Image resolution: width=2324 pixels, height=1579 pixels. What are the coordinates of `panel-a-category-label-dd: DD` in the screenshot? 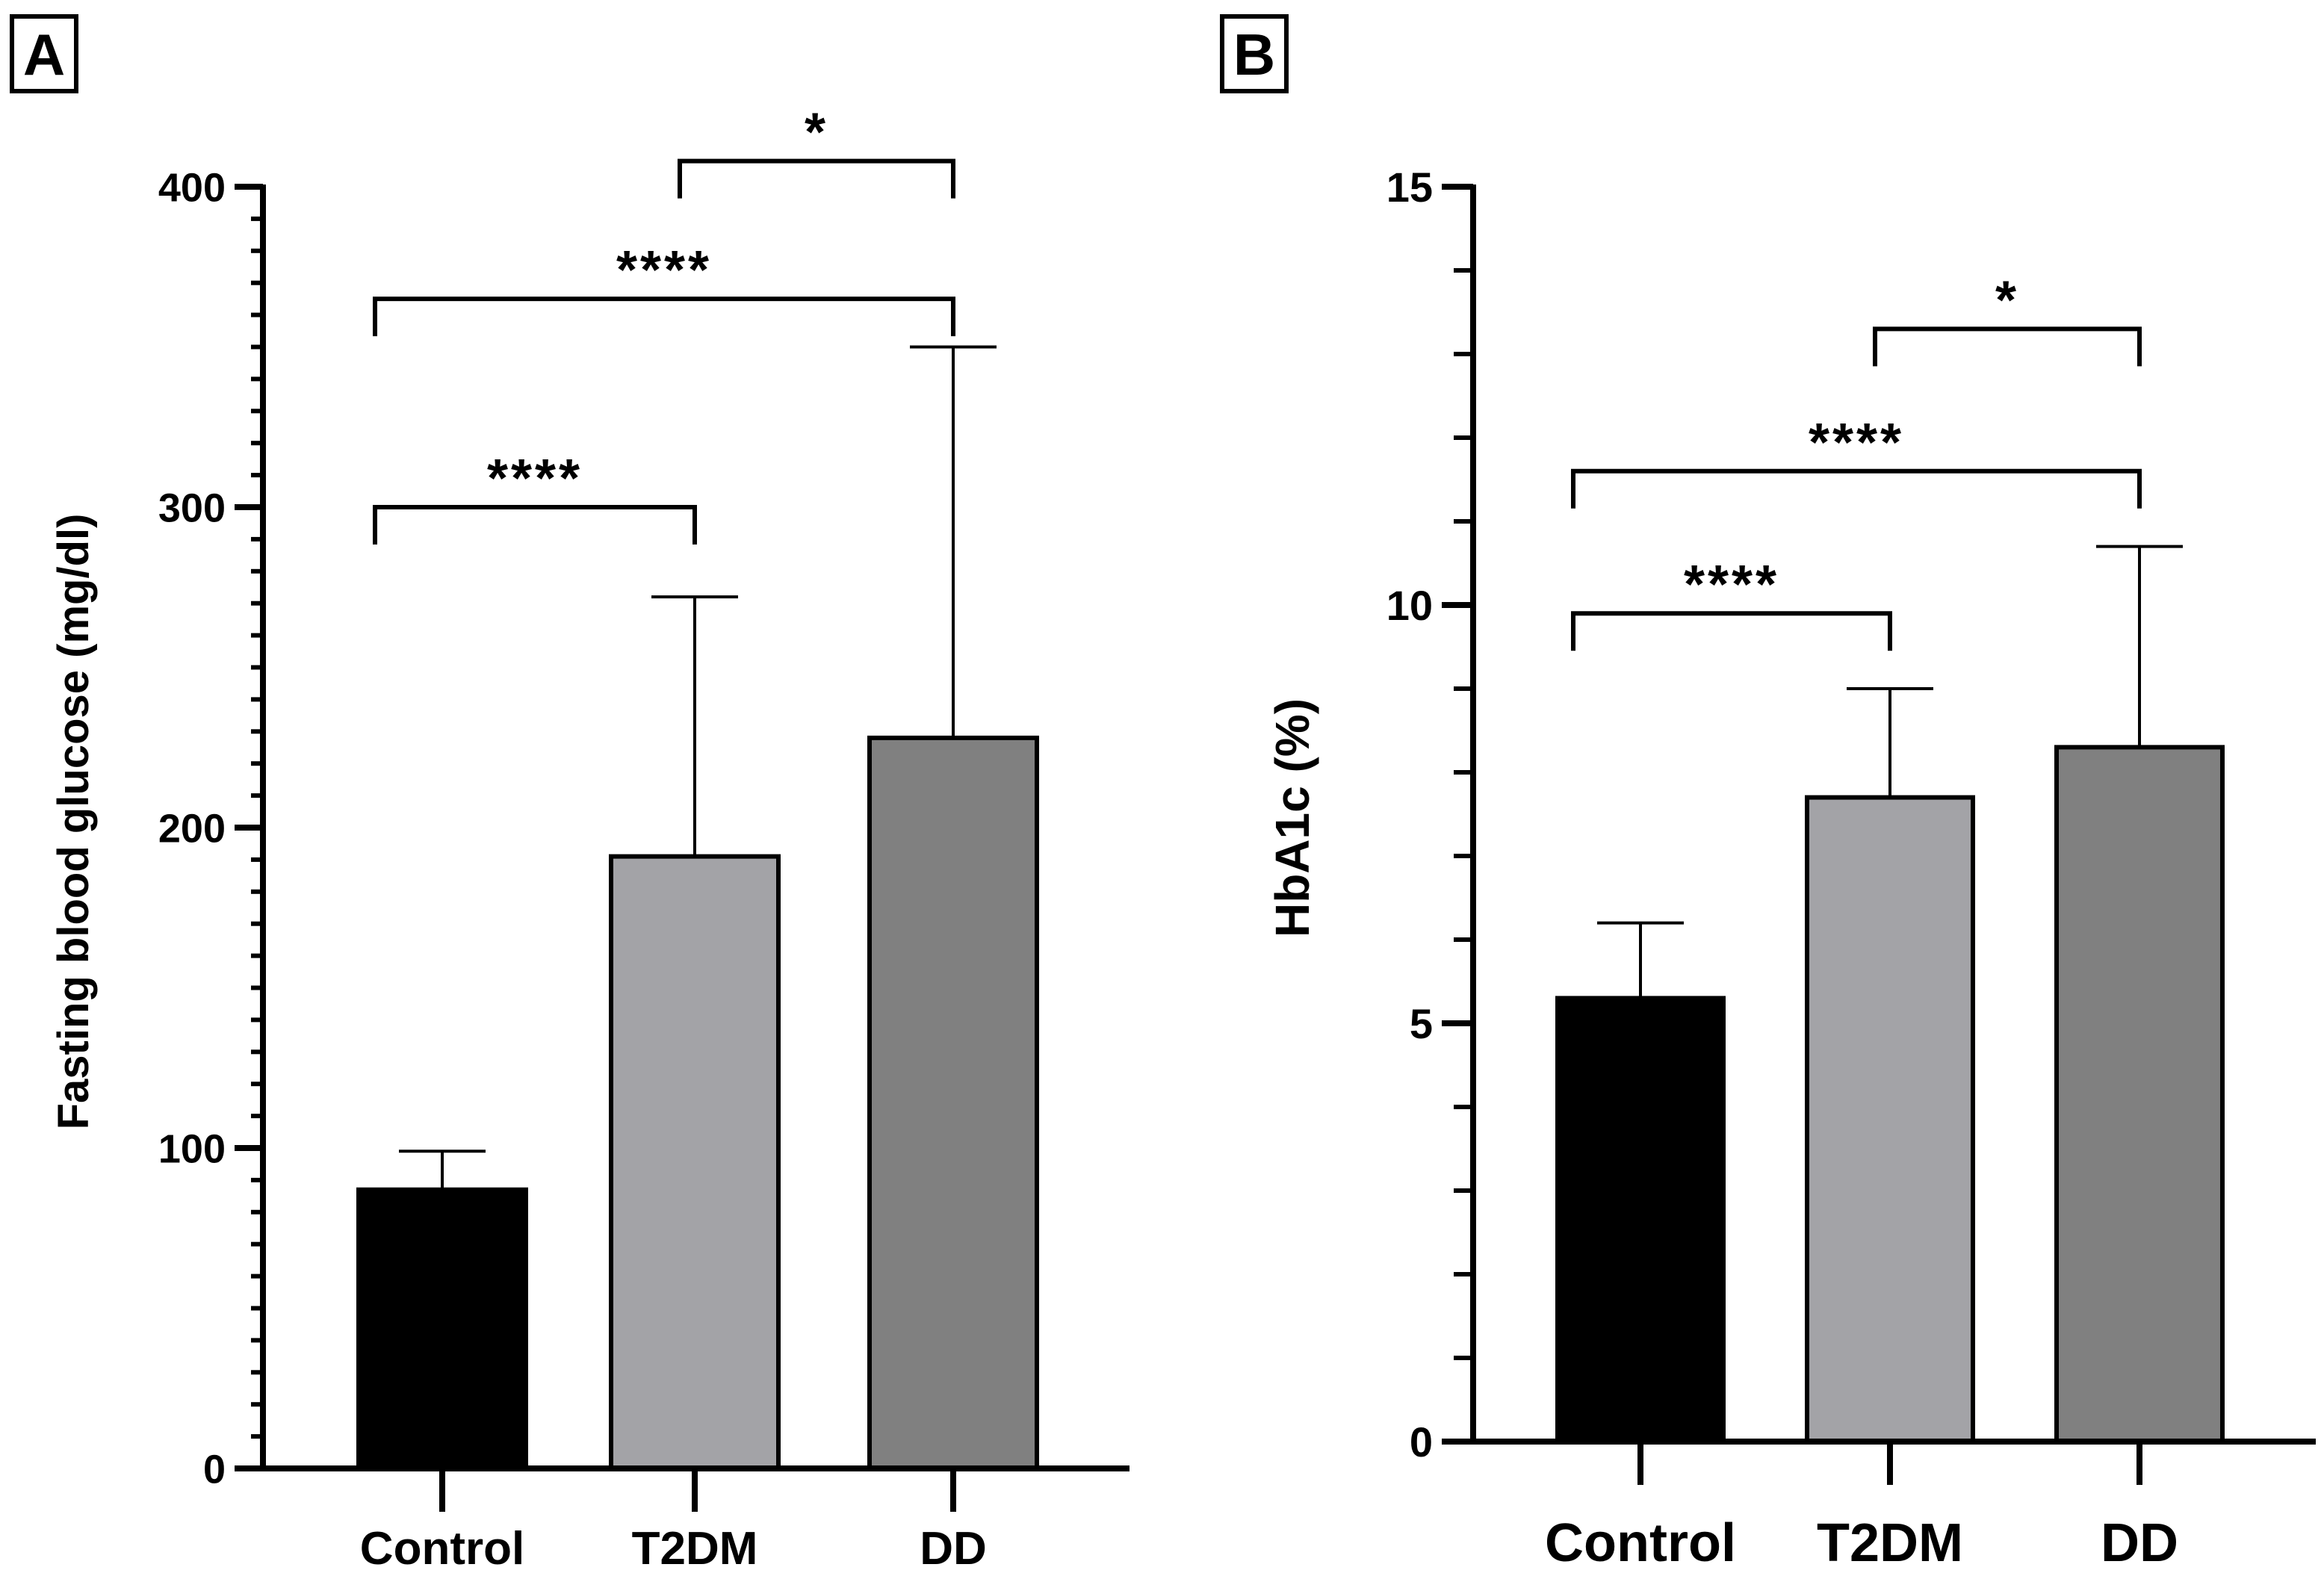 It's located at (953, 1549).